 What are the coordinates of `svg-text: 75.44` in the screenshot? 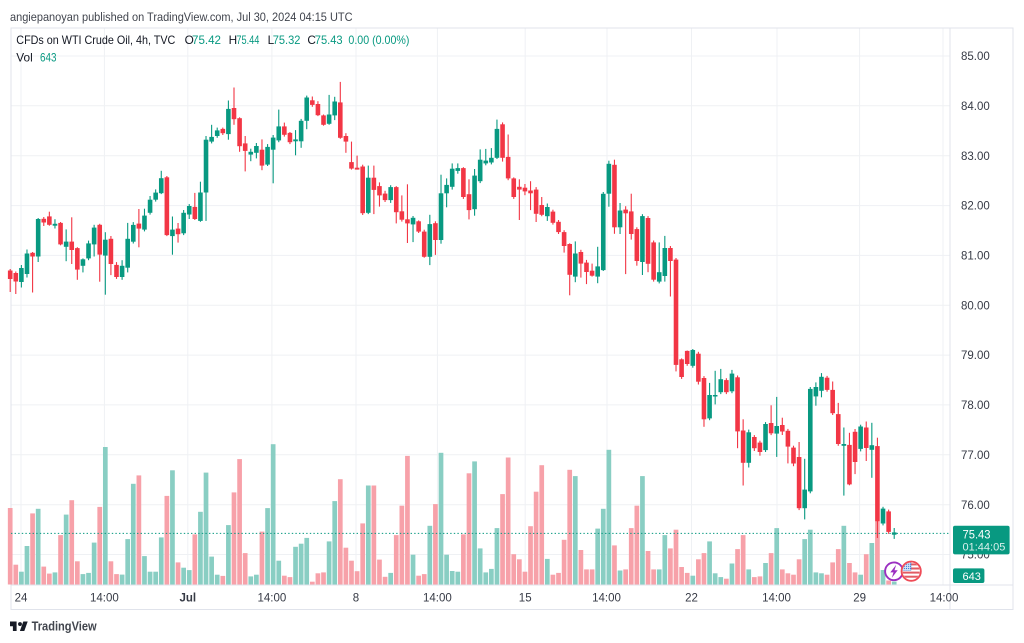 It's located at (247, 40).